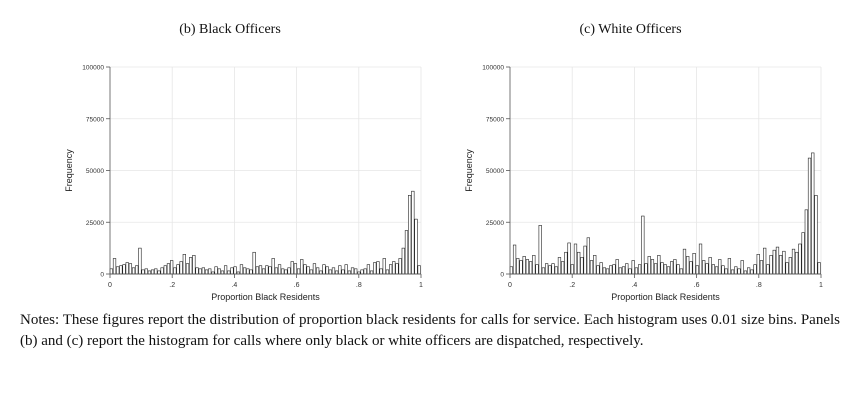 The width and height of the screenshot is (861, 400). I want to click on y-tick-label: 75000, so click(495, 119).